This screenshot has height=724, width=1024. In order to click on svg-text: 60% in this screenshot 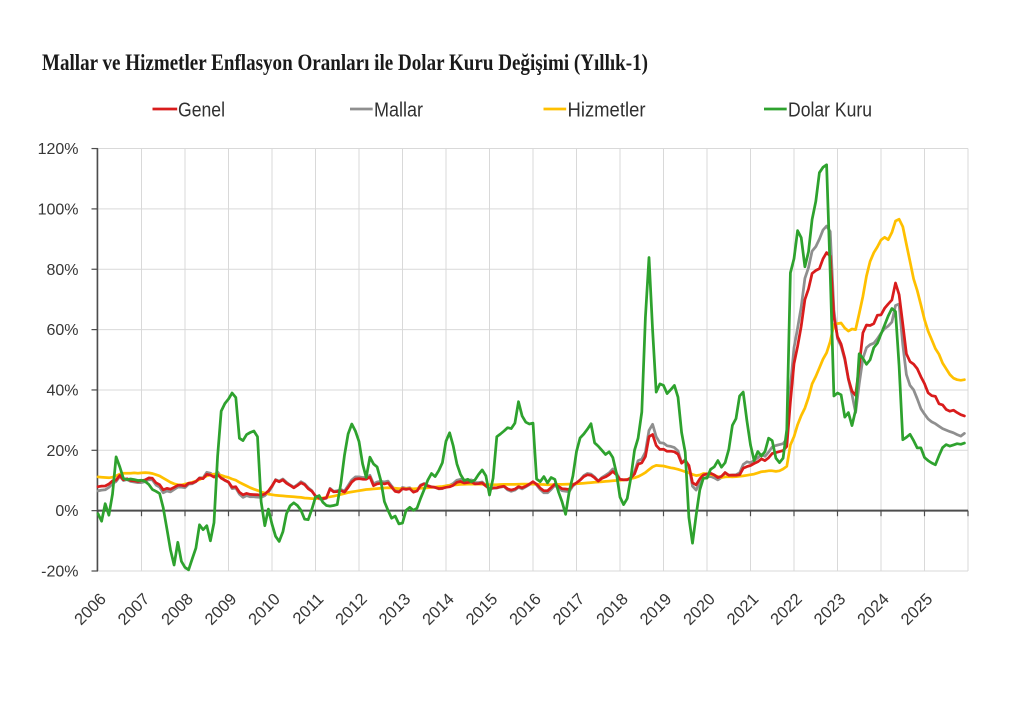, I will do `click(62, 330)`.